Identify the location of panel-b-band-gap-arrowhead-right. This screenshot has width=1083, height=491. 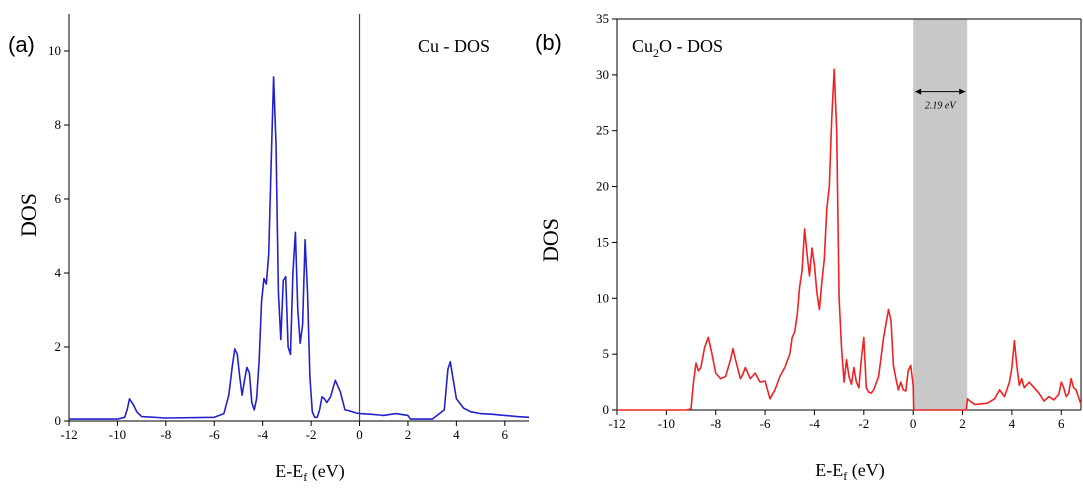
(962, 91).